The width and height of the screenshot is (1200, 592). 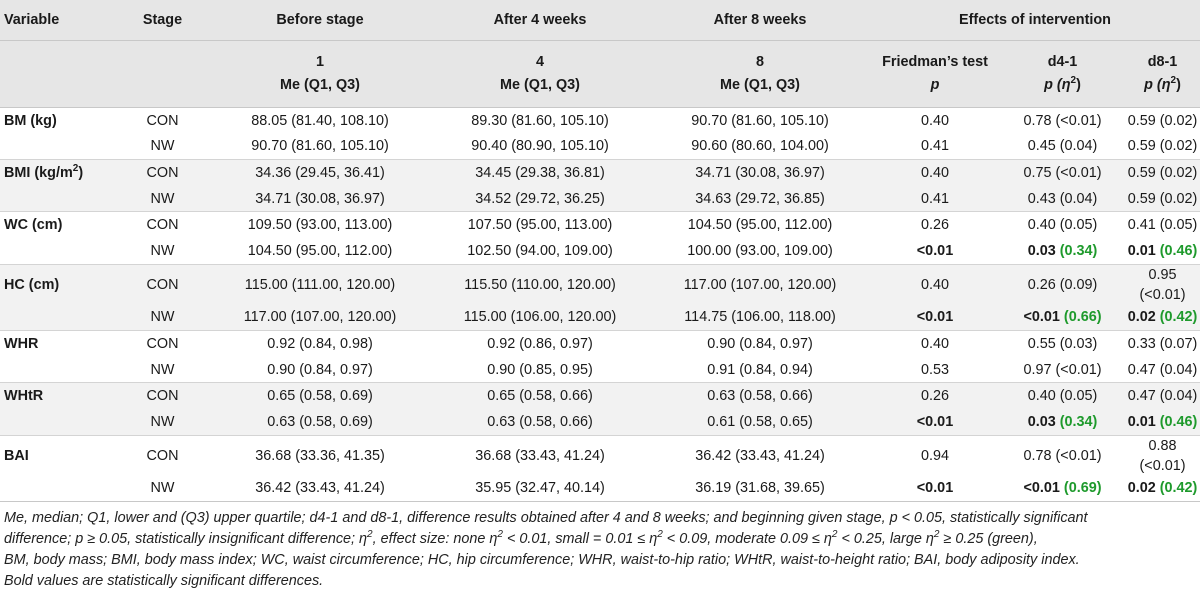 What do you see at coordinates (1178, 369) in the screenshot?
I see `d81-effect-size: (0.04)` at bounding box center [1178, 369].